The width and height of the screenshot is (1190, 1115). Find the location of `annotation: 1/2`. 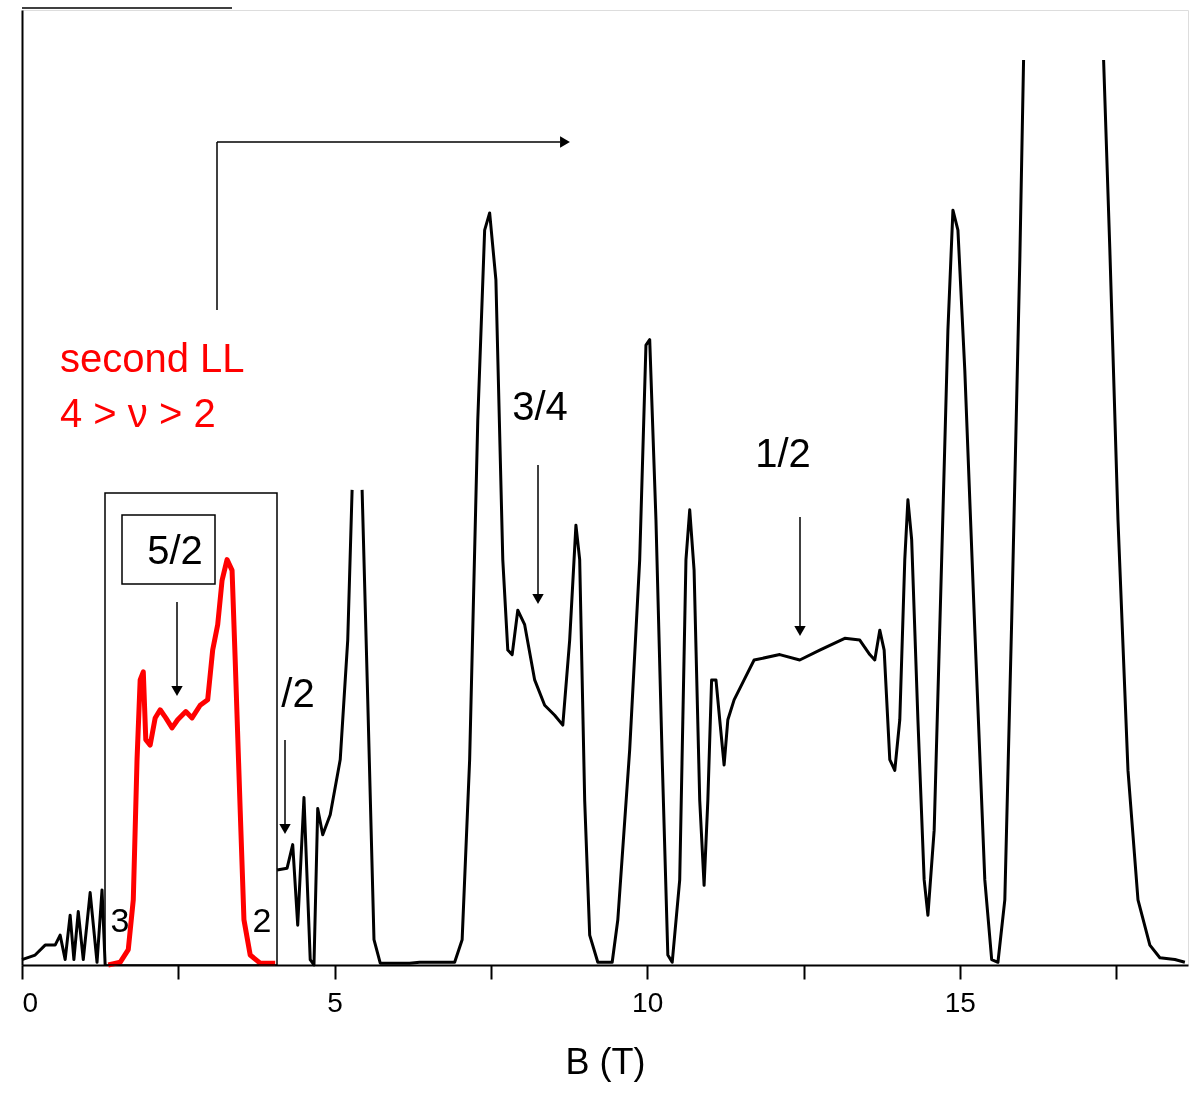

annotation: 1/2 is located at coordinates (783, 453).